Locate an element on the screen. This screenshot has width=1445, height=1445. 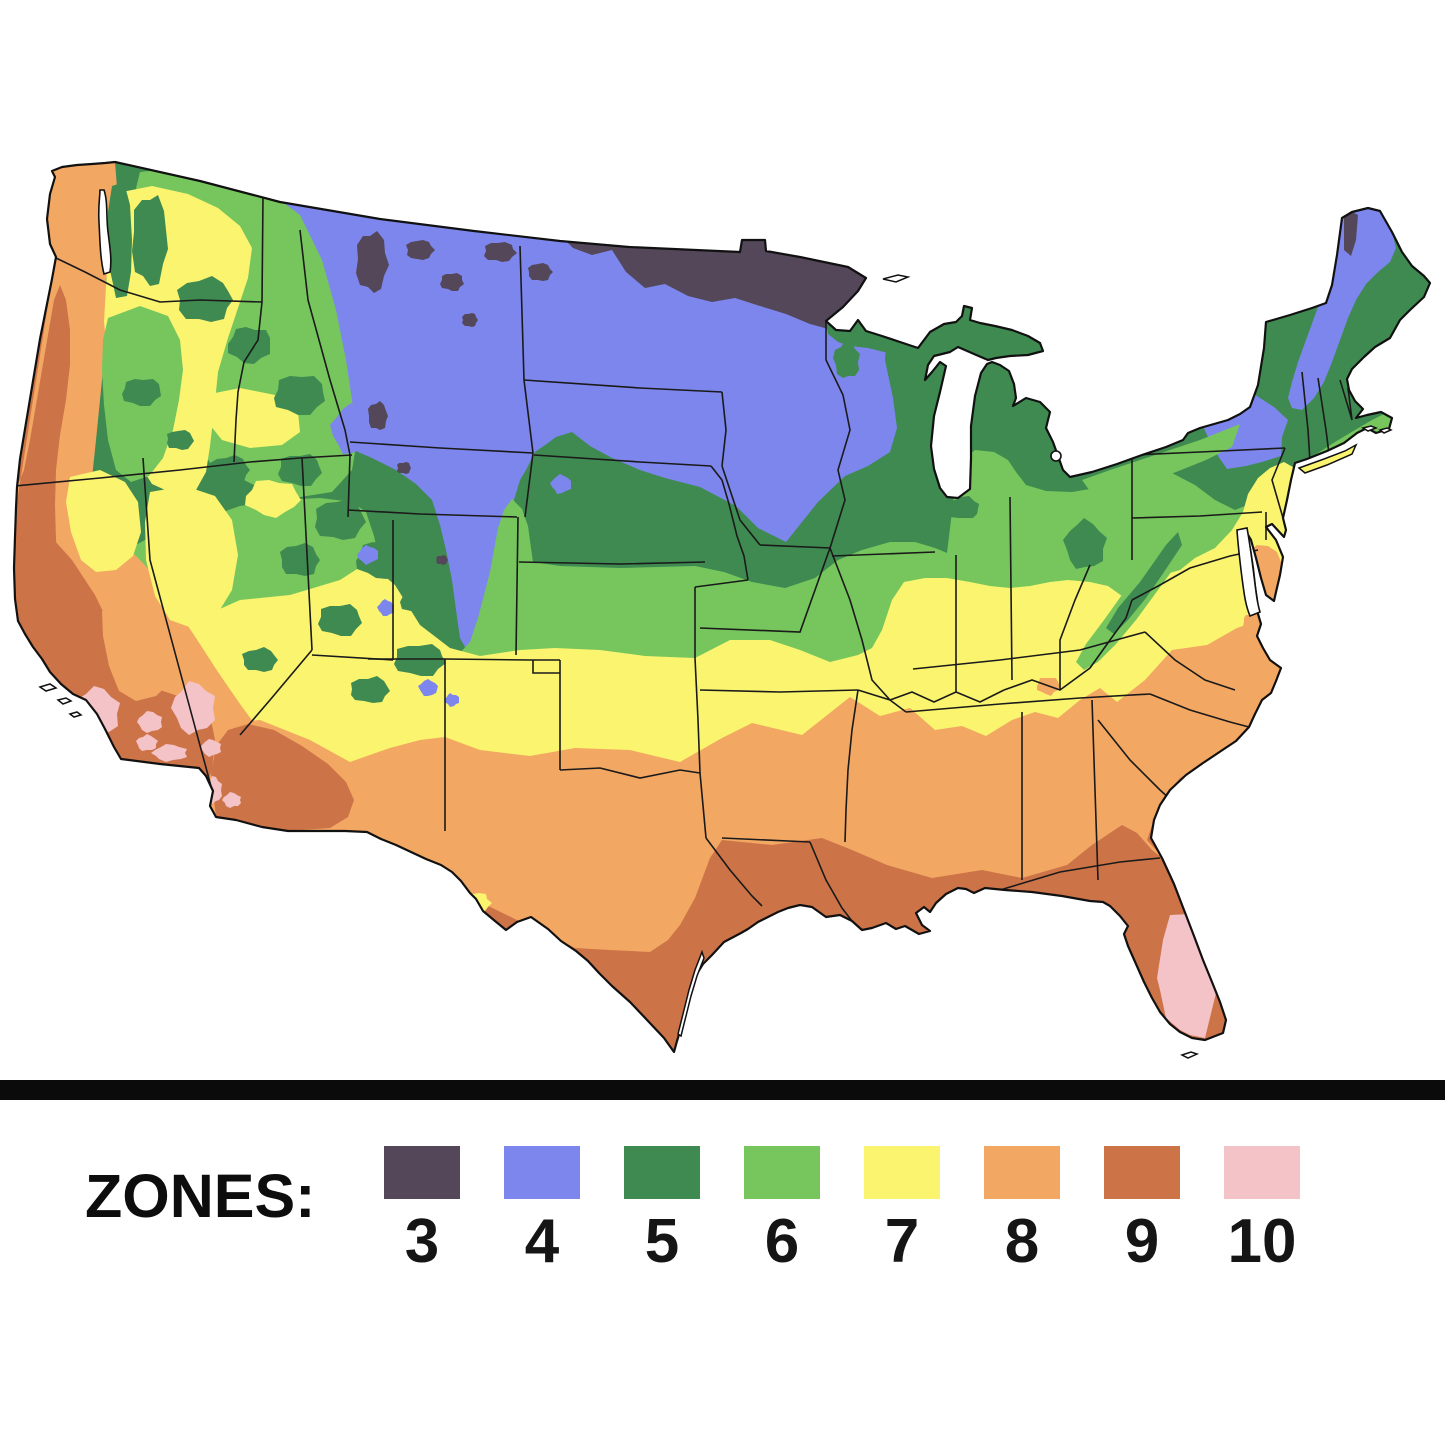
svg-text: 3 is located at coordinates (422, 1241).